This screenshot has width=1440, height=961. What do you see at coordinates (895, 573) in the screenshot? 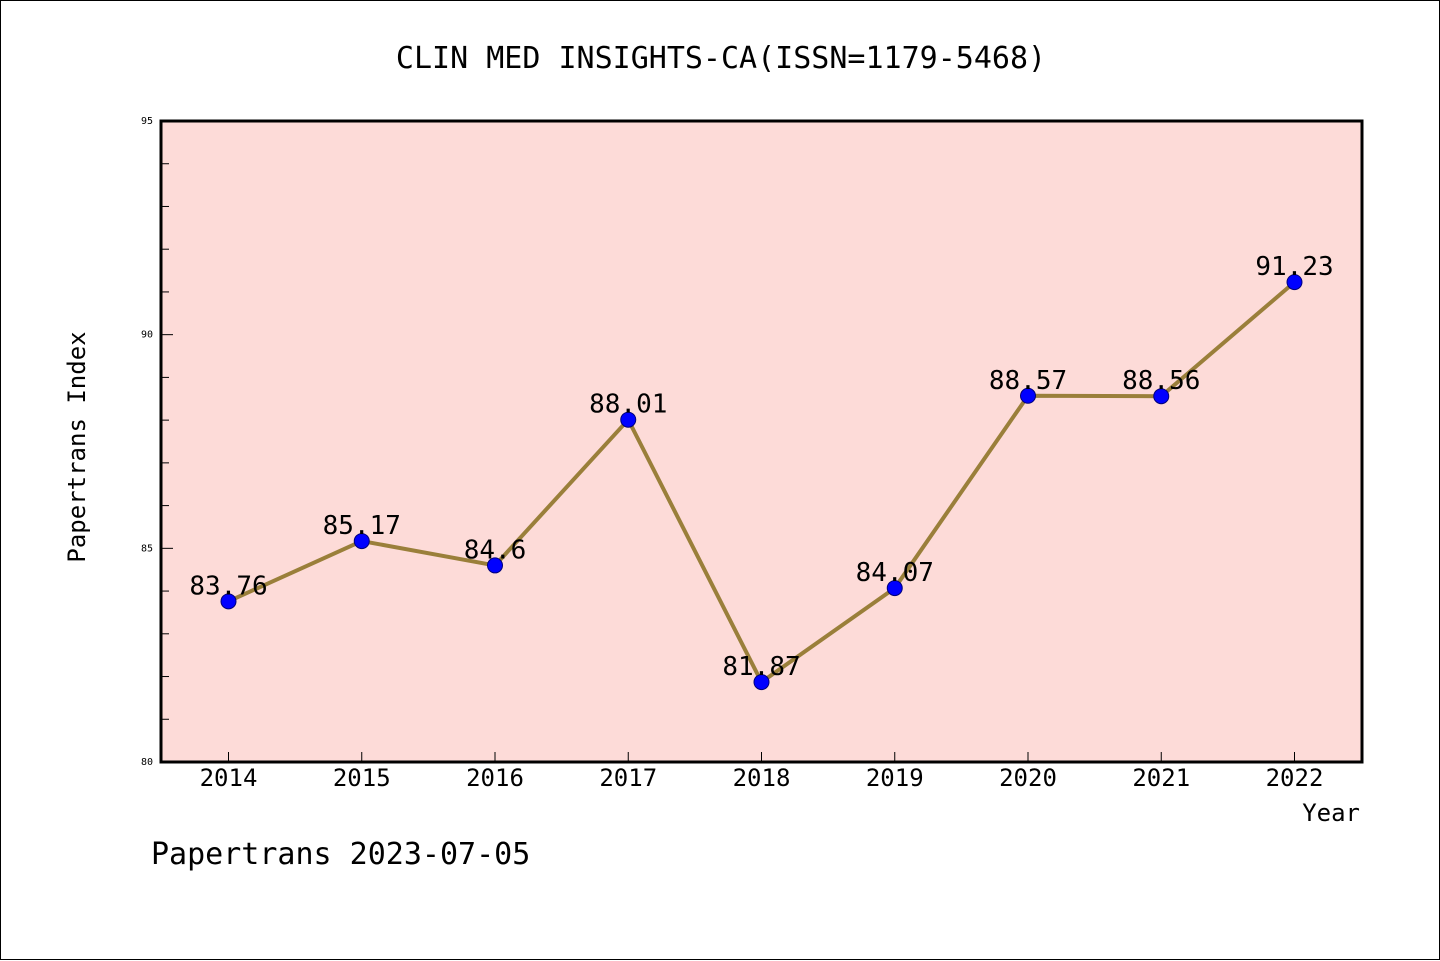
I see `data-label: 84.07` at bounding box center [895, 573].